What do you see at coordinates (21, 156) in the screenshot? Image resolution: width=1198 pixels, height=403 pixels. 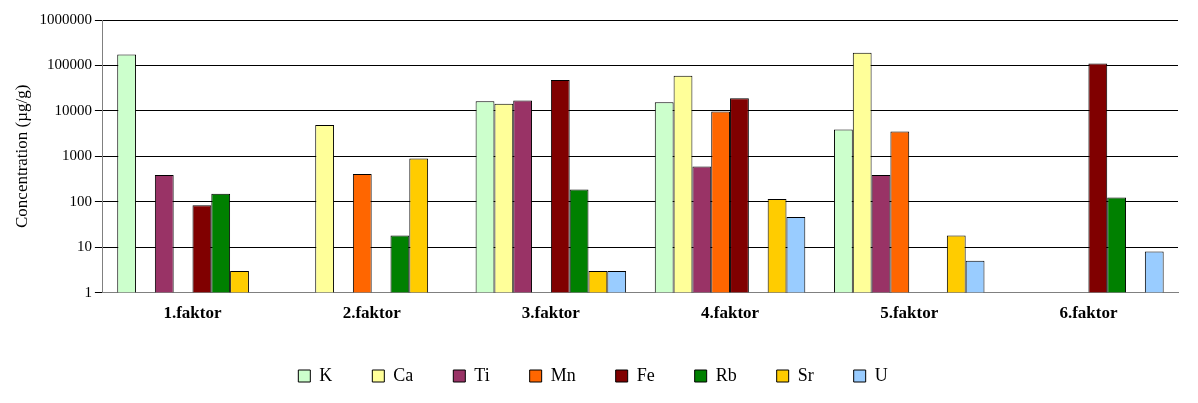 I see `y-axis-title: Concentration (µg/g)` at bounding box center [21, 156].